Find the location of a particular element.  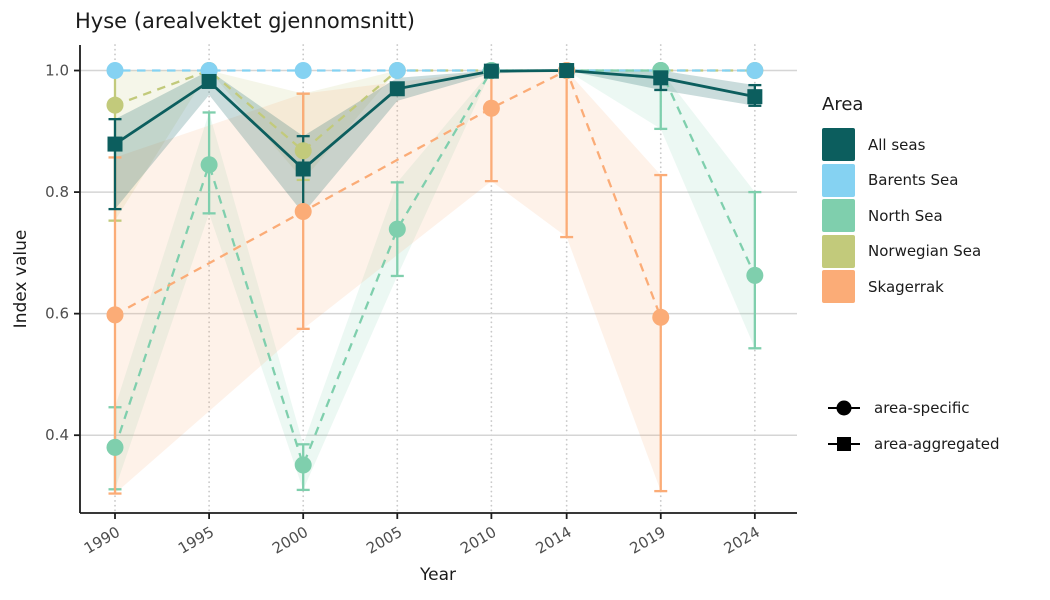

legend-label: Norwegian Sea is located at coordinates (925, 251).